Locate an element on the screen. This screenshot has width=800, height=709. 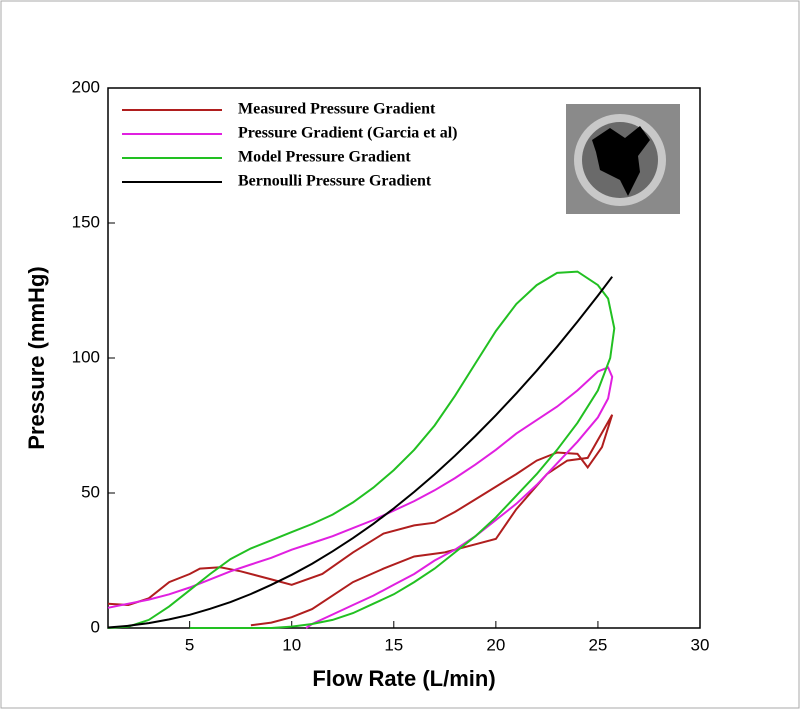
x-tick-label: 5 is located at coordinates (189, 644).